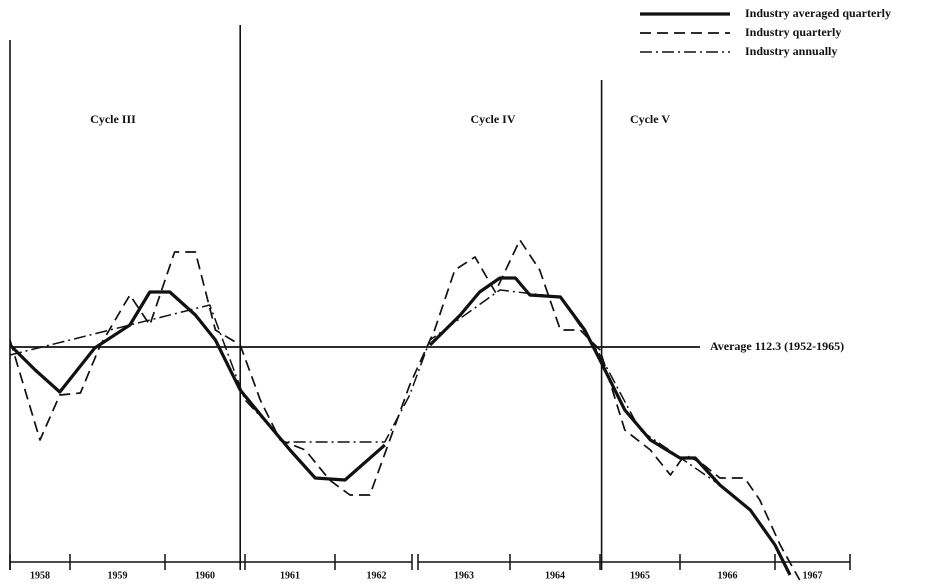 This screenshot has width=951, height=586. Describe the element at coordinates (818, 13) in the screenshot. I see `legend-label: Industry averaged quarterly` at that location.